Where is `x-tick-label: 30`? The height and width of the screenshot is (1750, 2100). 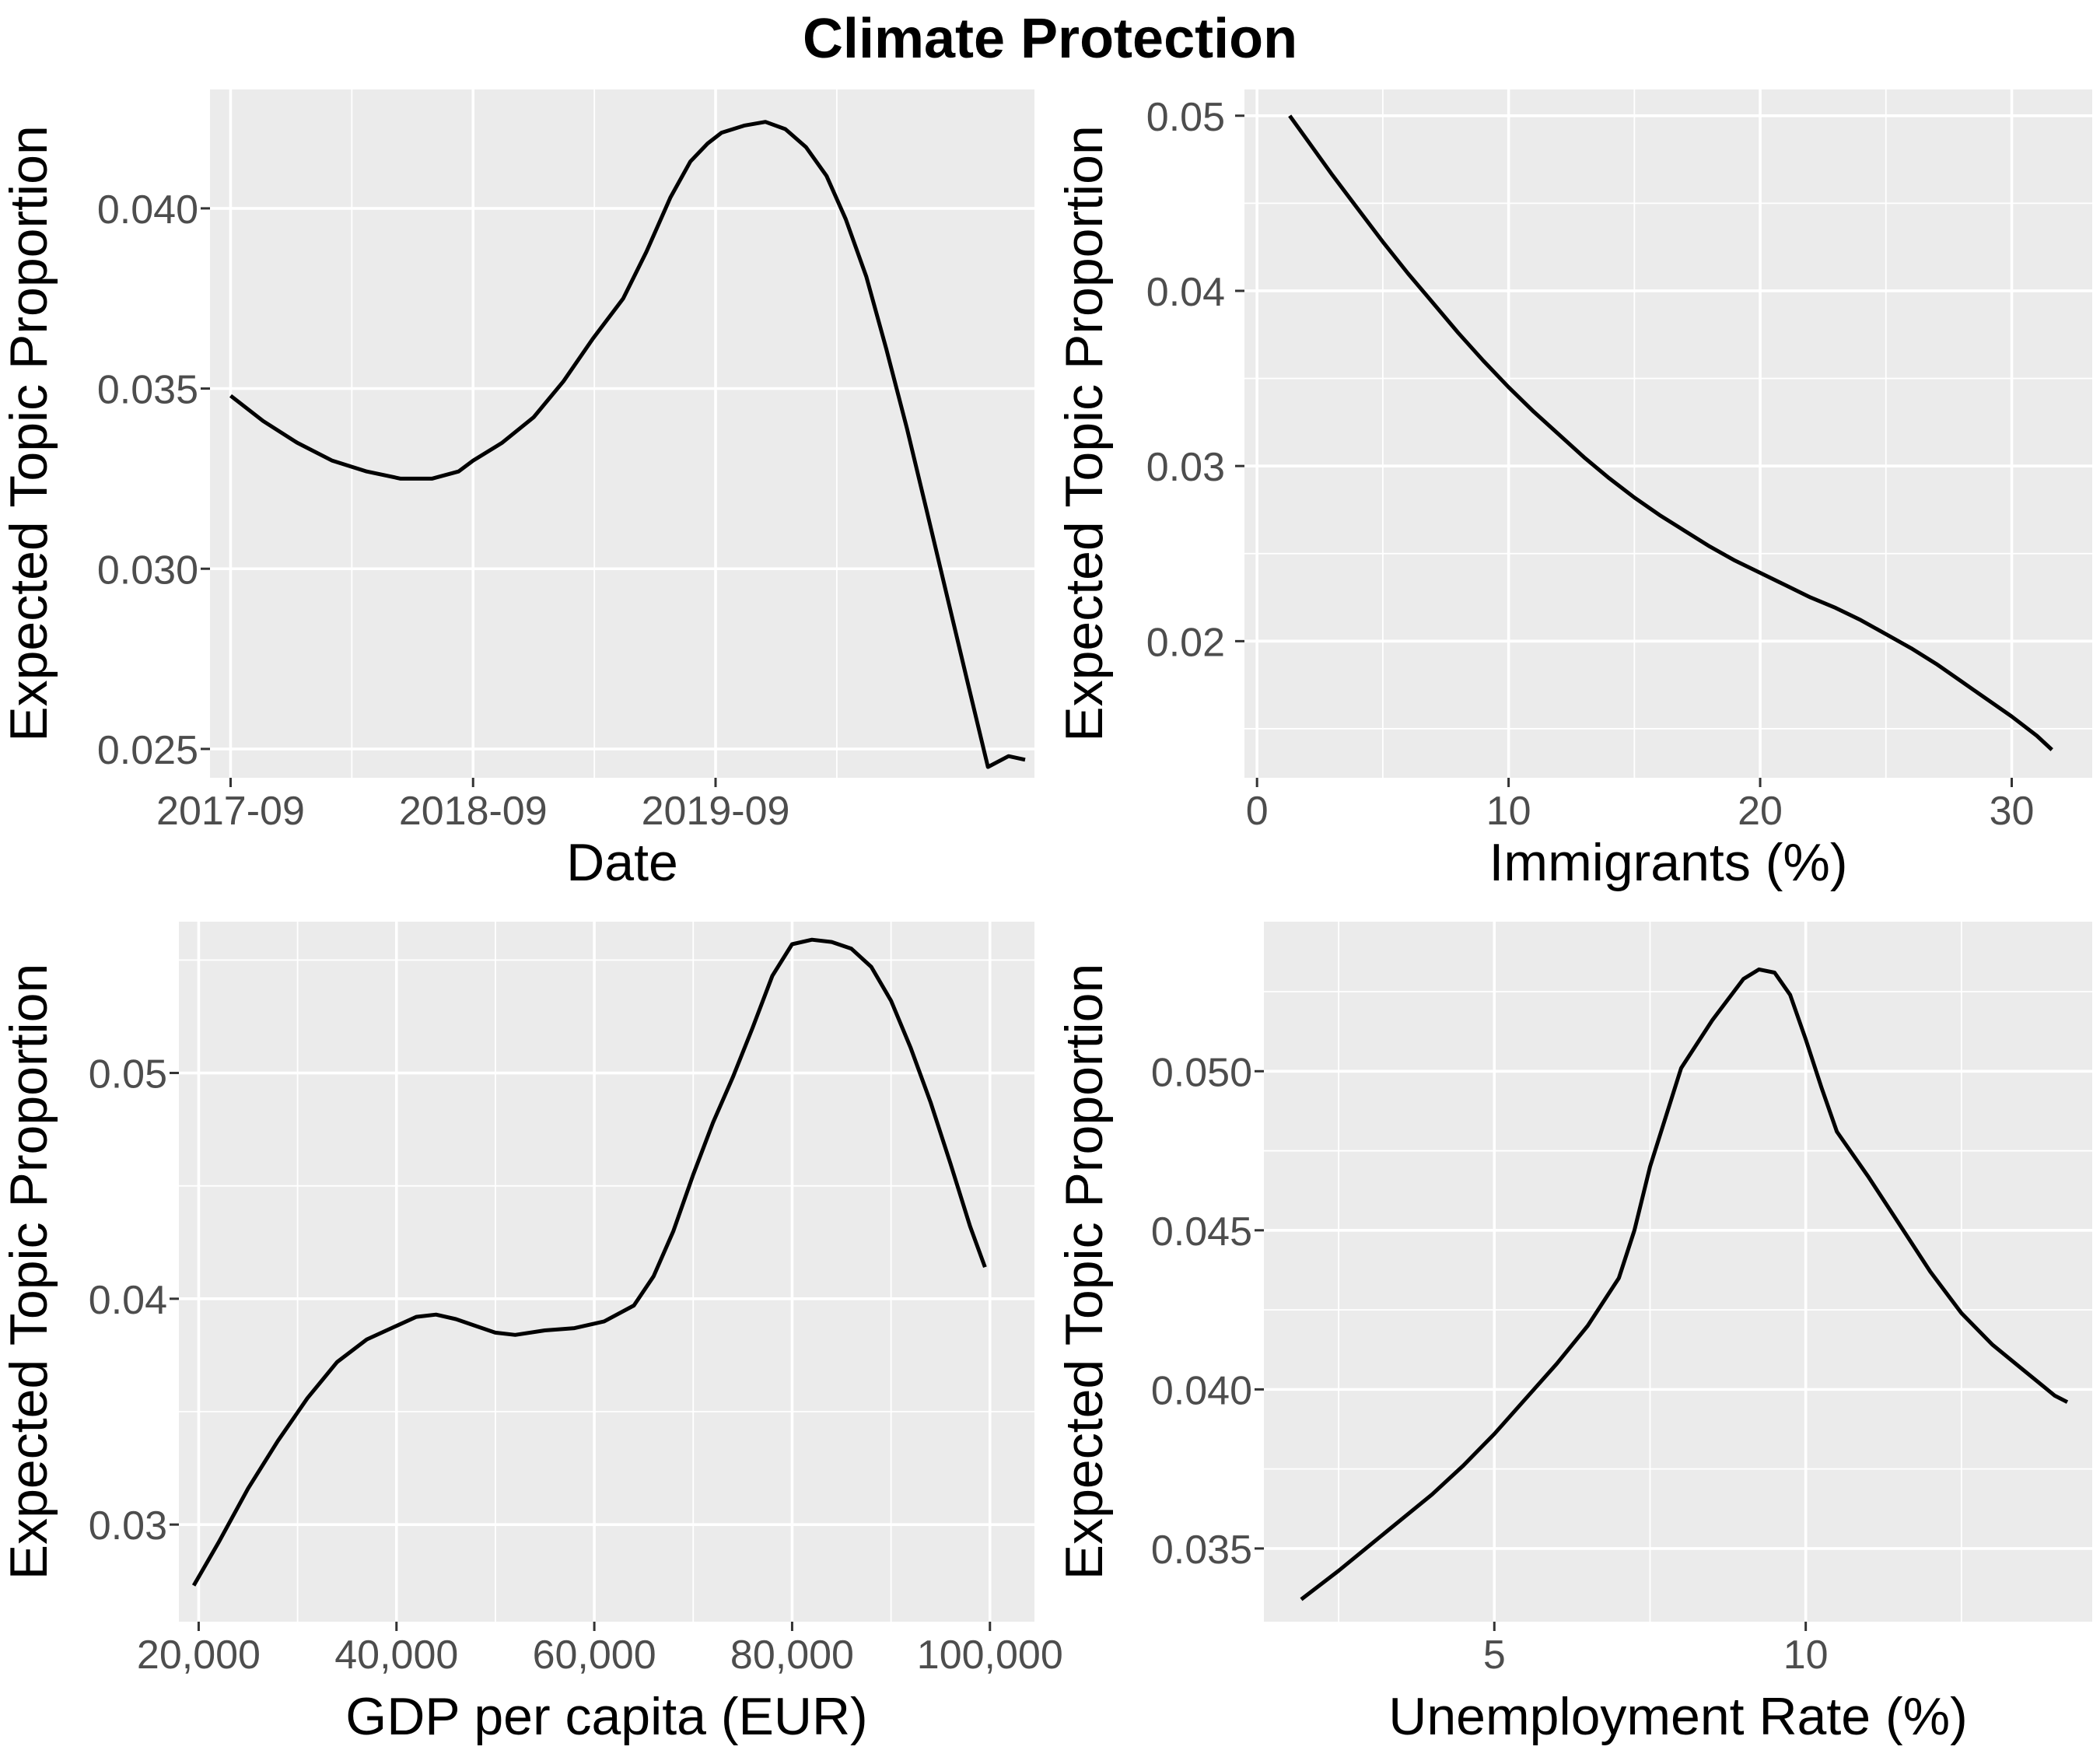
x-tick-label: 30 is located at coordinates (2012, 811).